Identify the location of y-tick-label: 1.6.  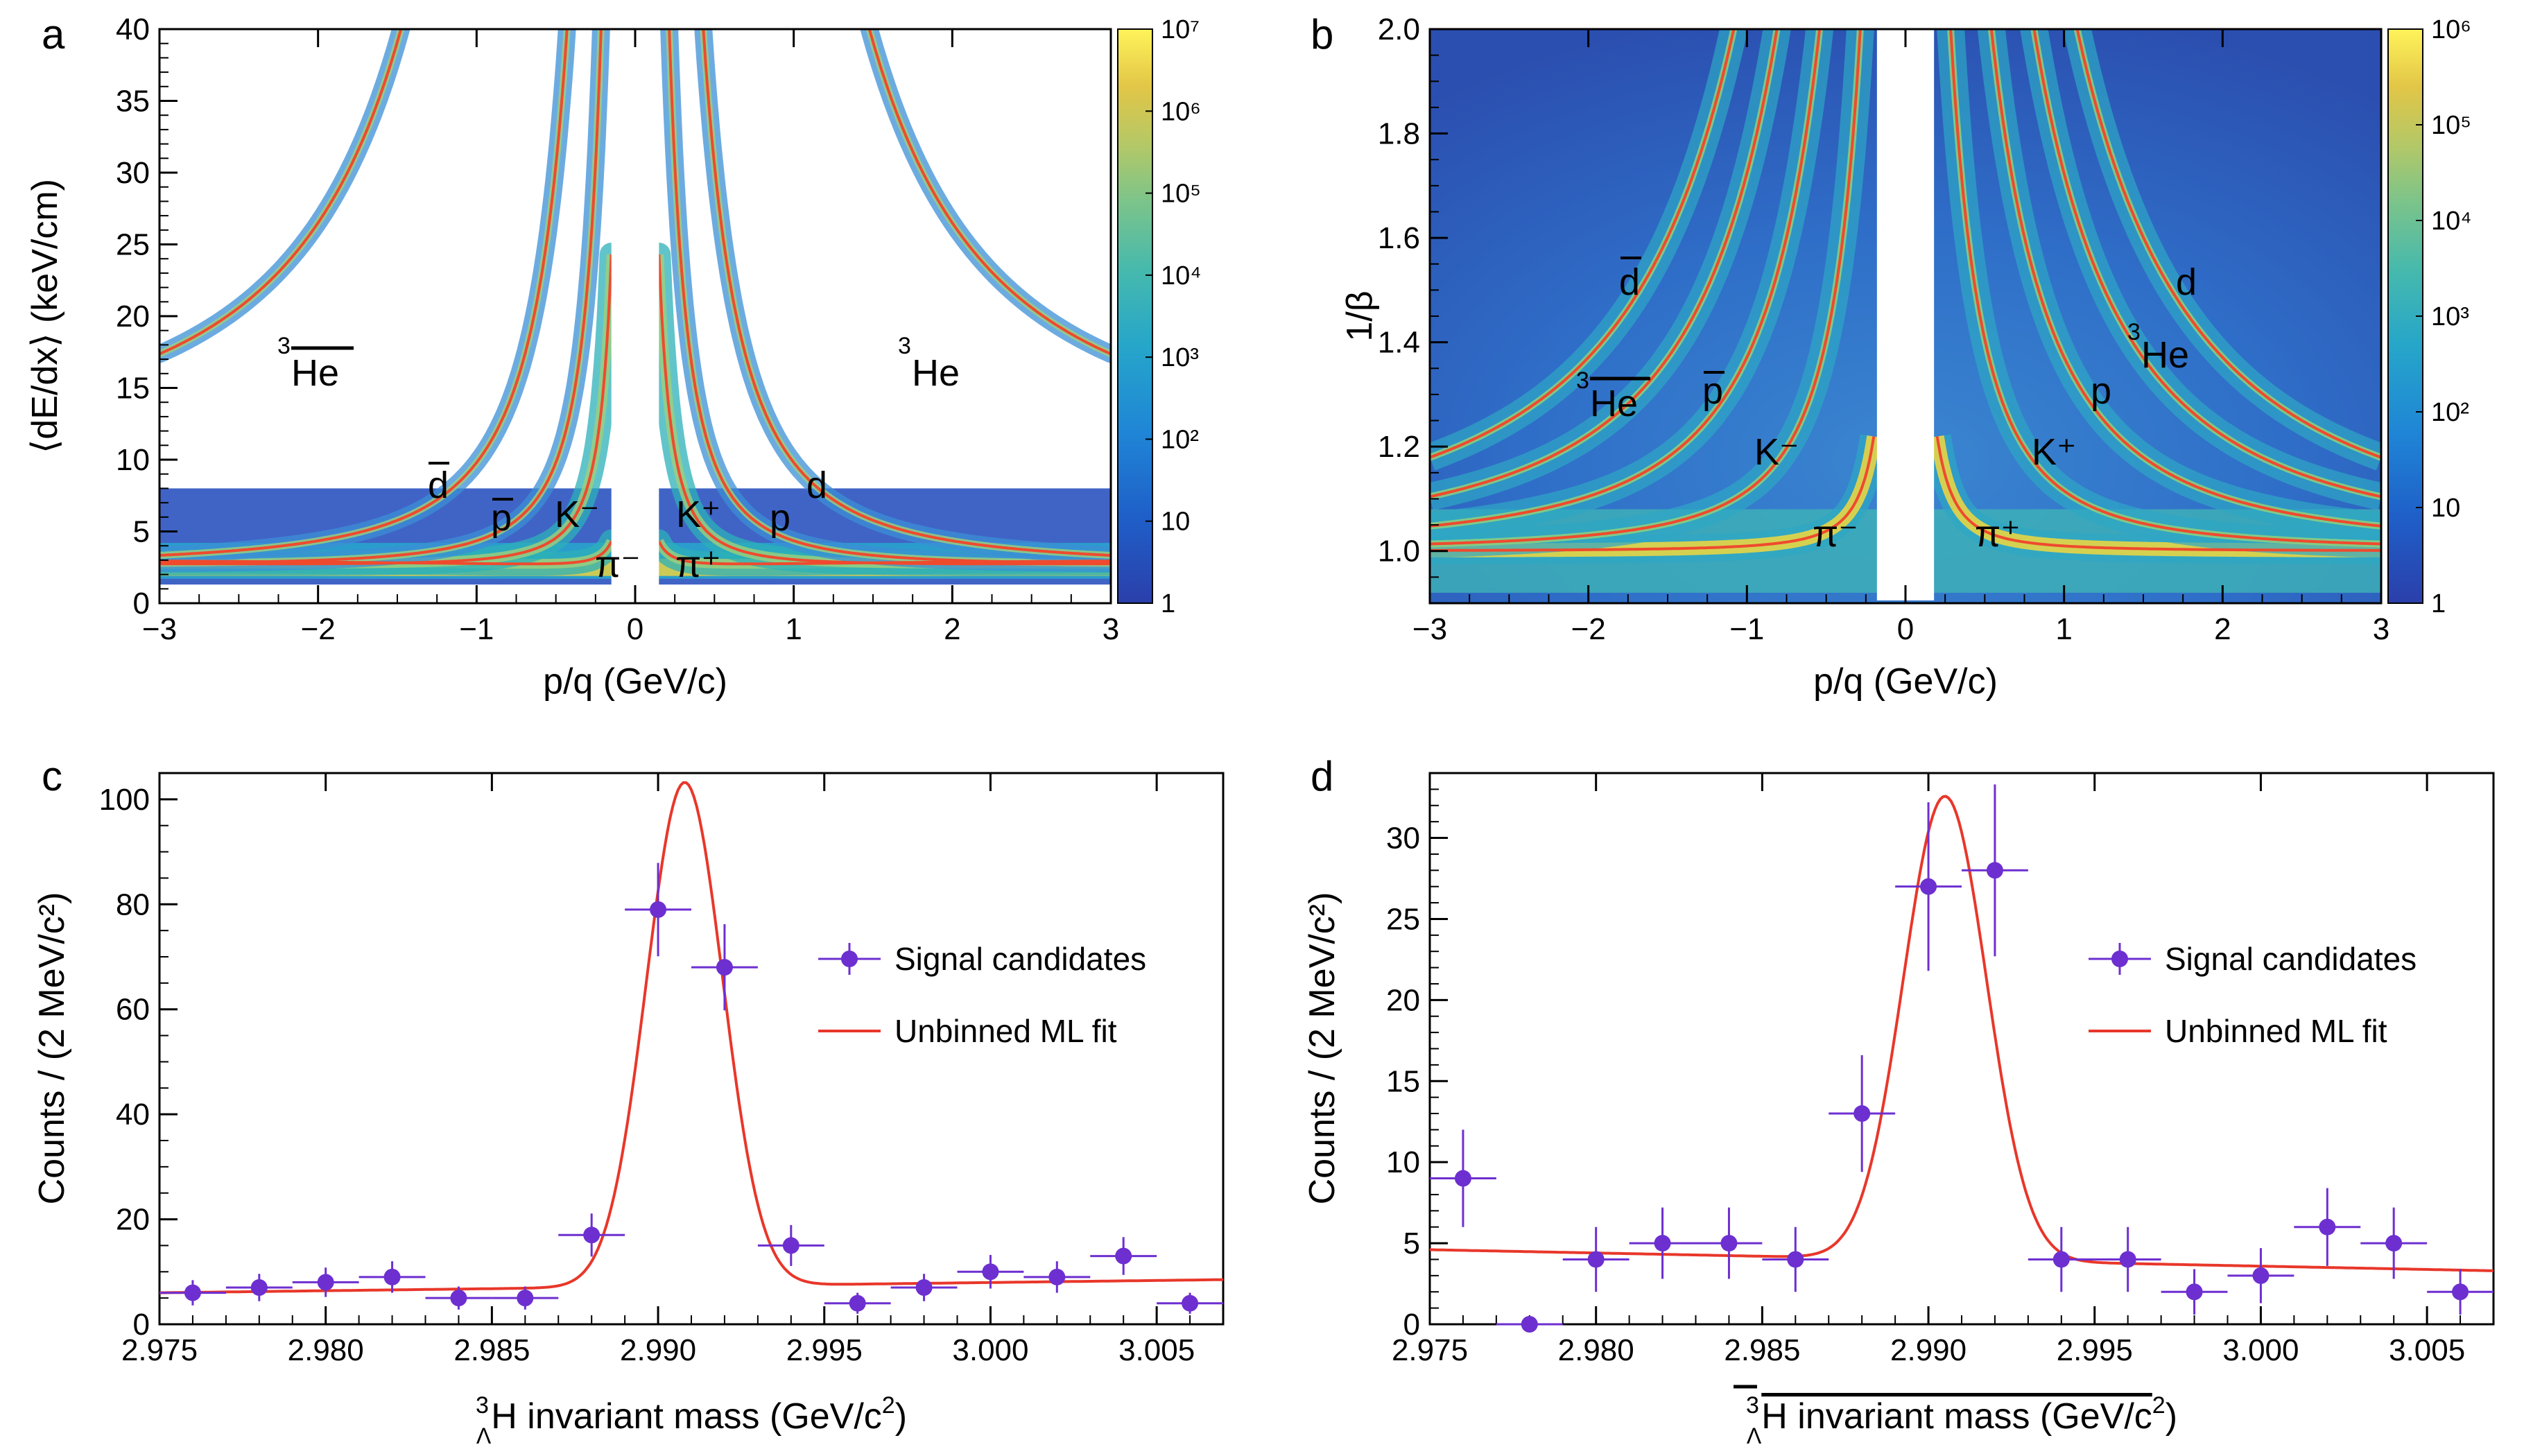
(1399, 238).